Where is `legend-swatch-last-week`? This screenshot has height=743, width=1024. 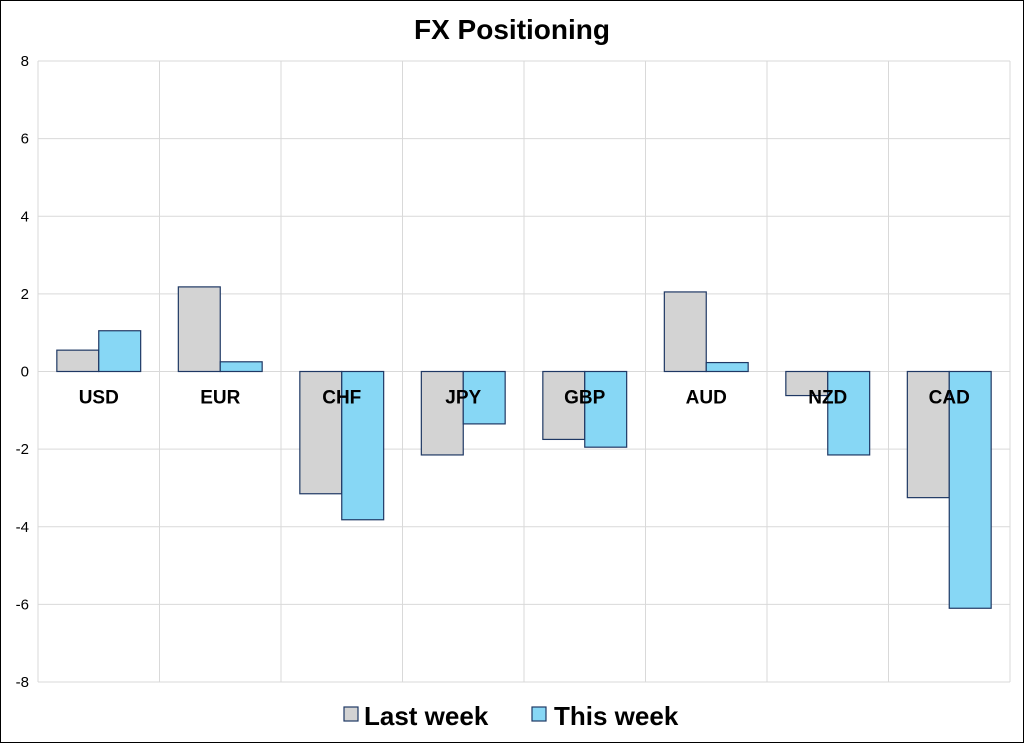
legend-swatch-last-week is located at coordinates (351, 714).